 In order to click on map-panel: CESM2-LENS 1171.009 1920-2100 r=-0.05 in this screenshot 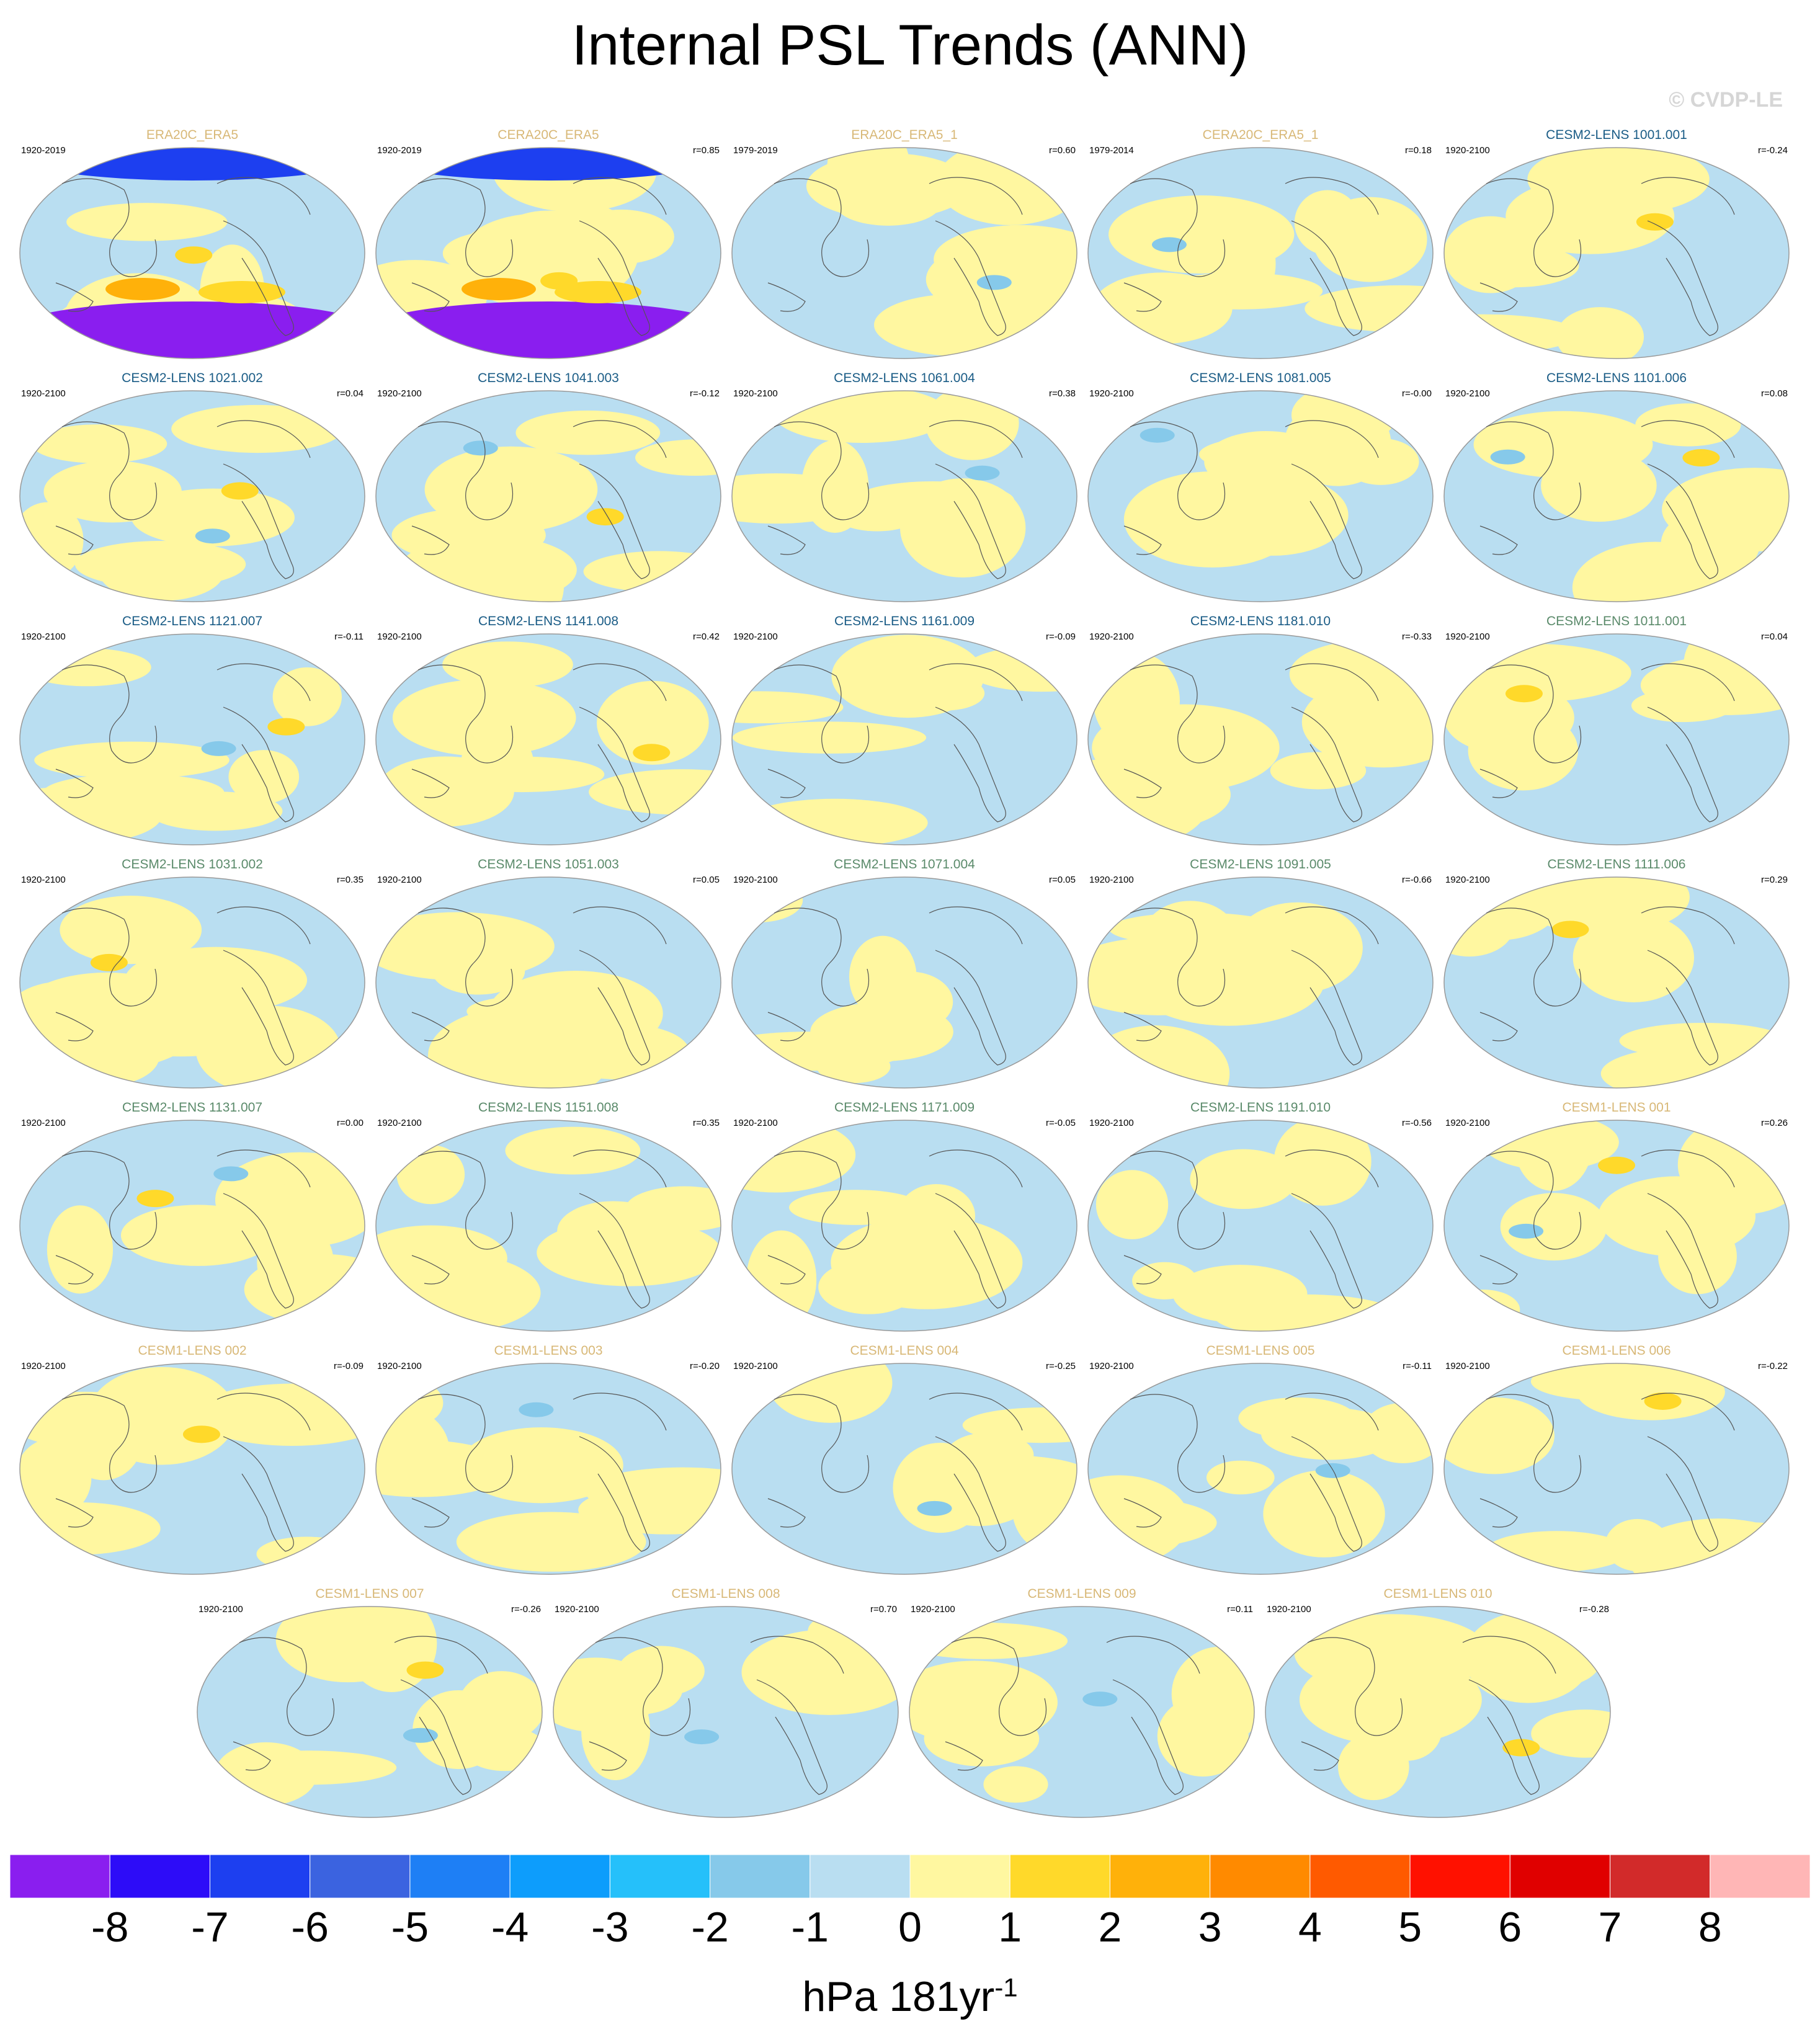, I will do `click(905, 1217)`.